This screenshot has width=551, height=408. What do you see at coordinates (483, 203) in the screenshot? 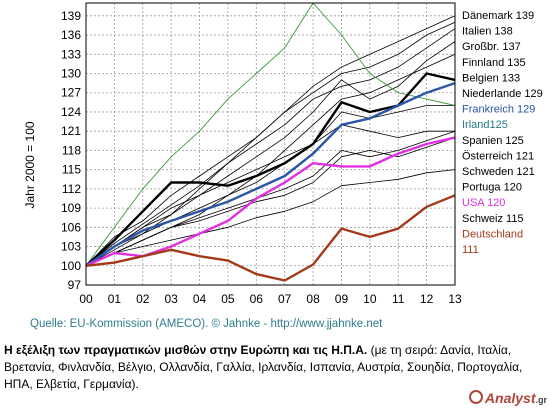
I see `legend-entry: USA 120` at bounding box center [483, 203].